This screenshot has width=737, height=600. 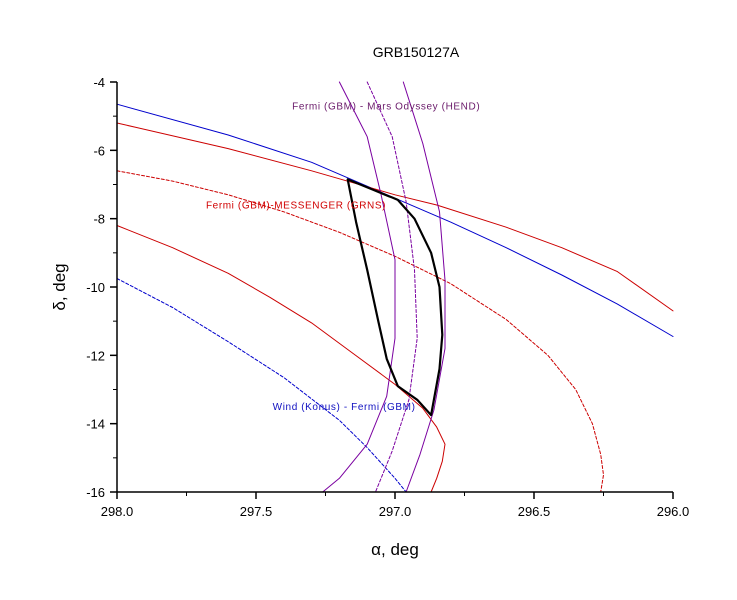 What do you see at coordinates (416, 52) in the screenshot?
I see `chart-title: GRB150127A` at bounding box center [416, 52].